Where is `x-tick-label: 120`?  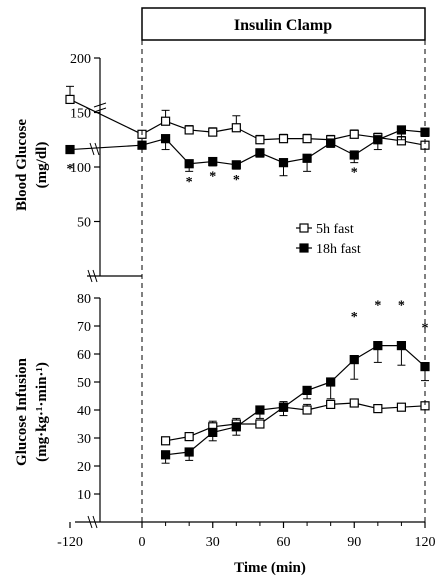 x-tick-label: 120 is located at coordinates (425, 542).